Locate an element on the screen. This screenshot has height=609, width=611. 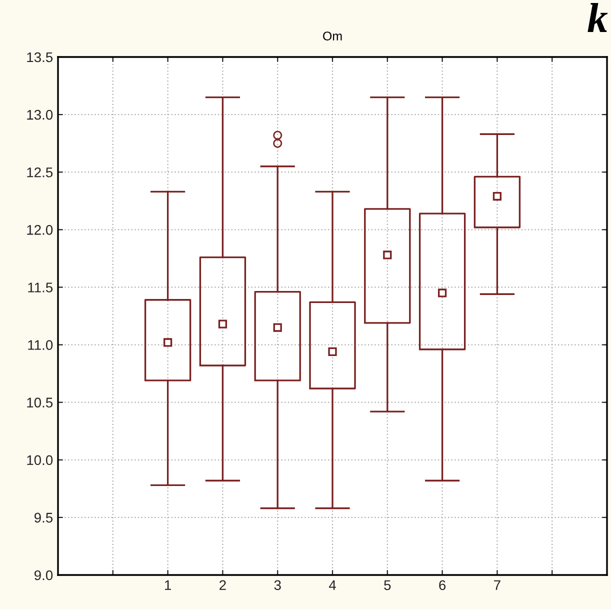
y-tick-label: 12.5 is located at coordinates (40, 172).